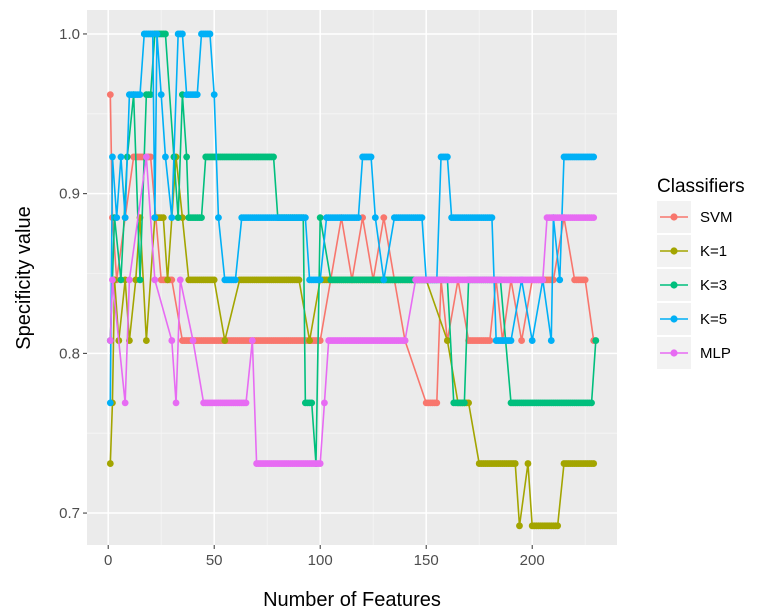 The height and width of the screenshot is (612, 773). What do you see at coordinates (69, 353) in the screenshot?
I see `y-tick-label: 0.8` at bounding box center [69, 353].